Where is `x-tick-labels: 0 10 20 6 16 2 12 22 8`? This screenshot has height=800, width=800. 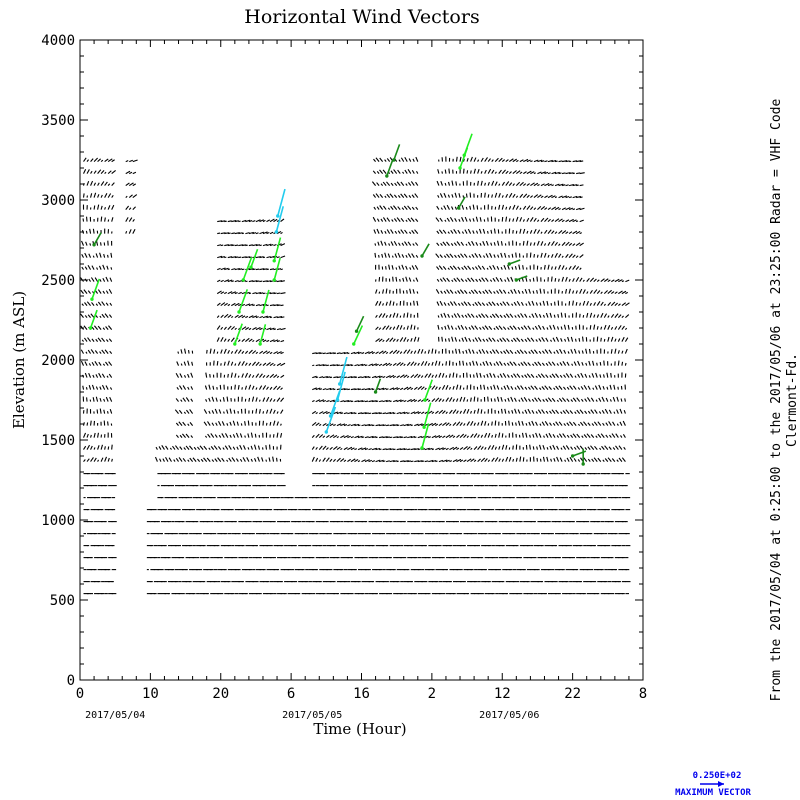 x-tick-labels: 0 10 20 6 16 2 12 22 8 is located at coordinates (361, 694).